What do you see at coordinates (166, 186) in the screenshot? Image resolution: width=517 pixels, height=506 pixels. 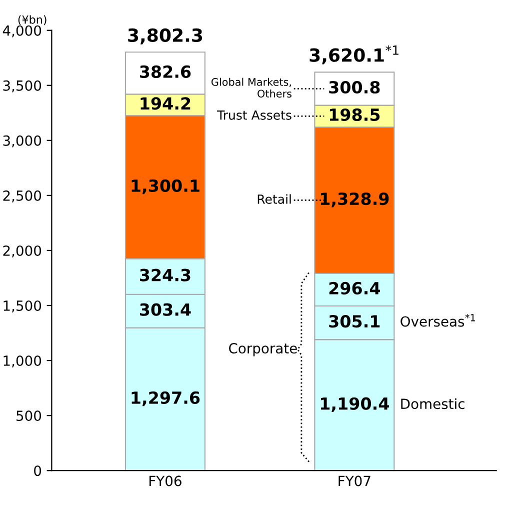 I see `data-label: 1,300.1` at bounding box center [166, 186].